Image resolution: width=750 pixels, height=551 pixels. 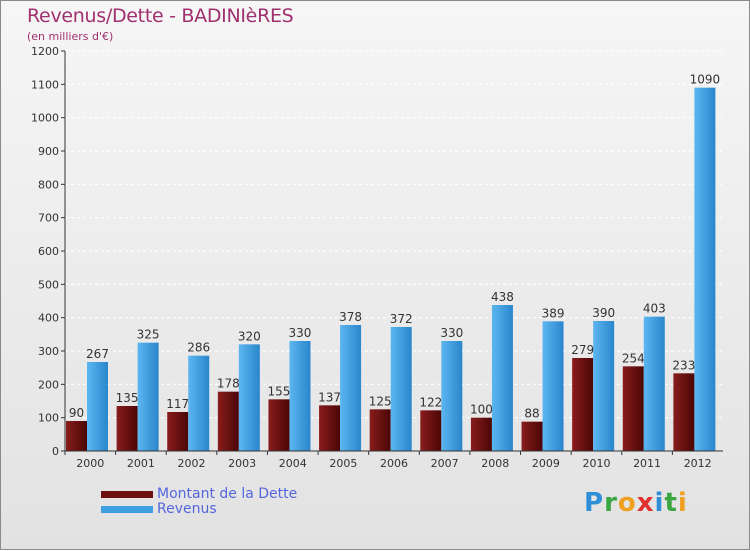 I want to click on x-tick-label: 2004, so click(x=293, y=463).